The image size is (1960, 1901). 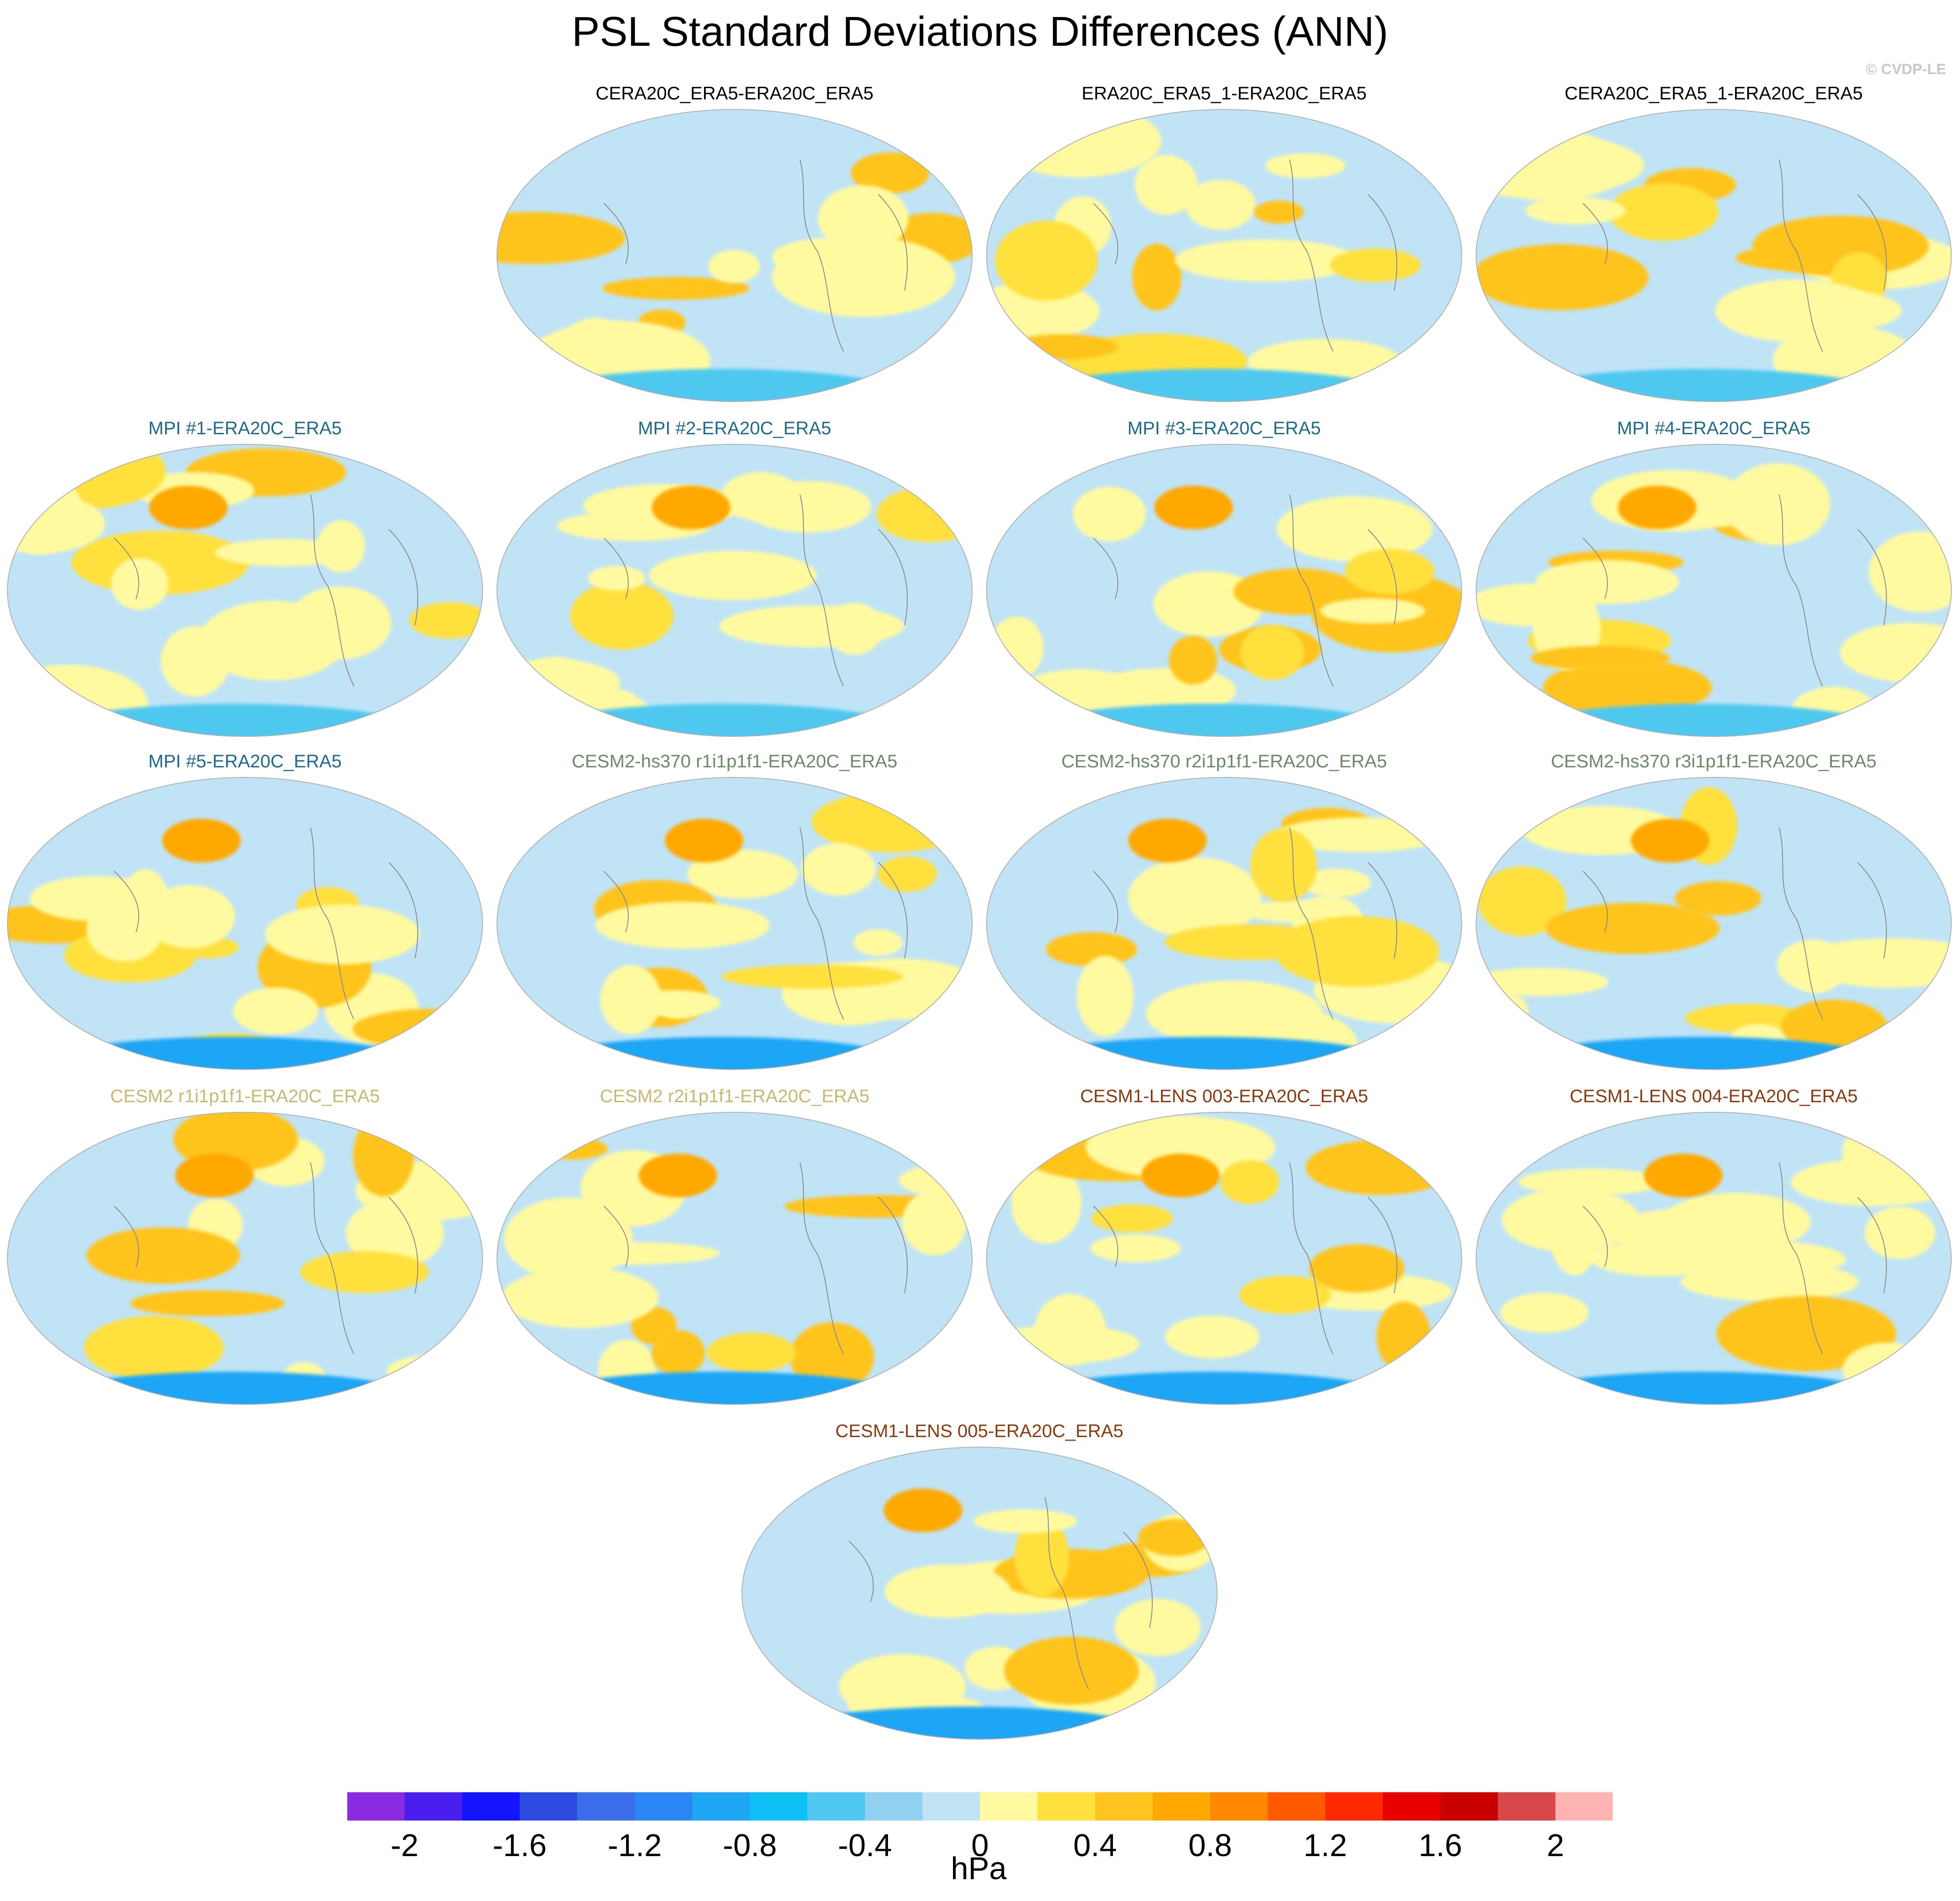 I want to click on colorbar-tick-label: -0.8, so click(x=749, y=1845).